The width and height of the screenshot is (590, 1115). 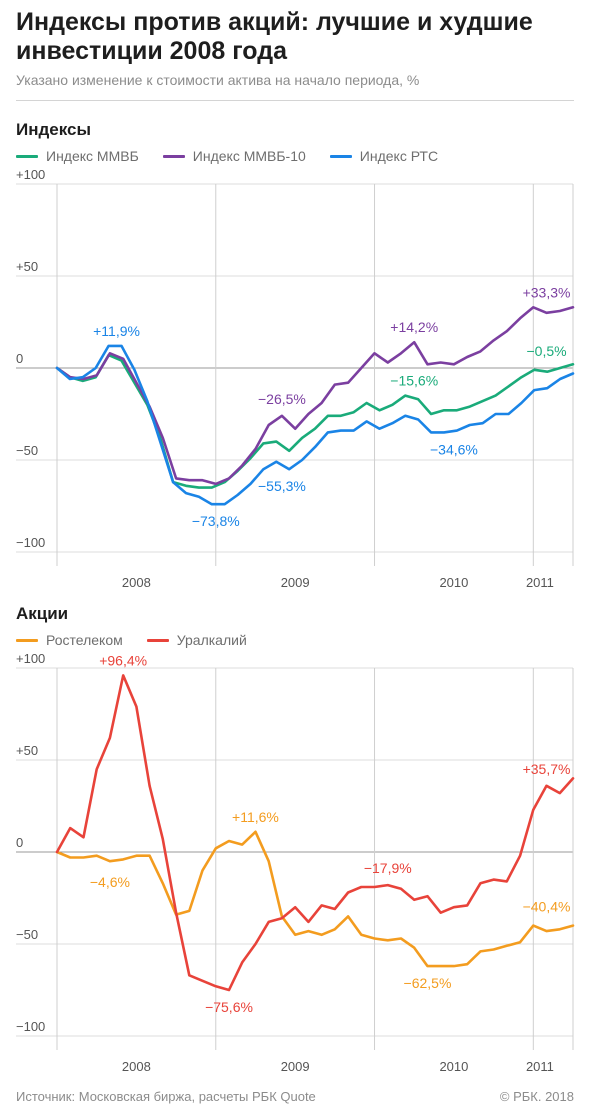 I want to click on indices-legend: Индекс ММВБ Индекс ММВБ-10 Индекс РТС, so click(x=227, y=156).